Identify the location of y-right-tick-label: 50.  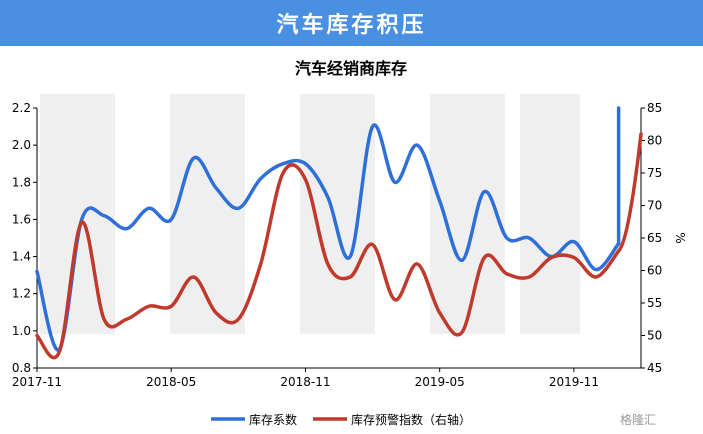
(654, 336).